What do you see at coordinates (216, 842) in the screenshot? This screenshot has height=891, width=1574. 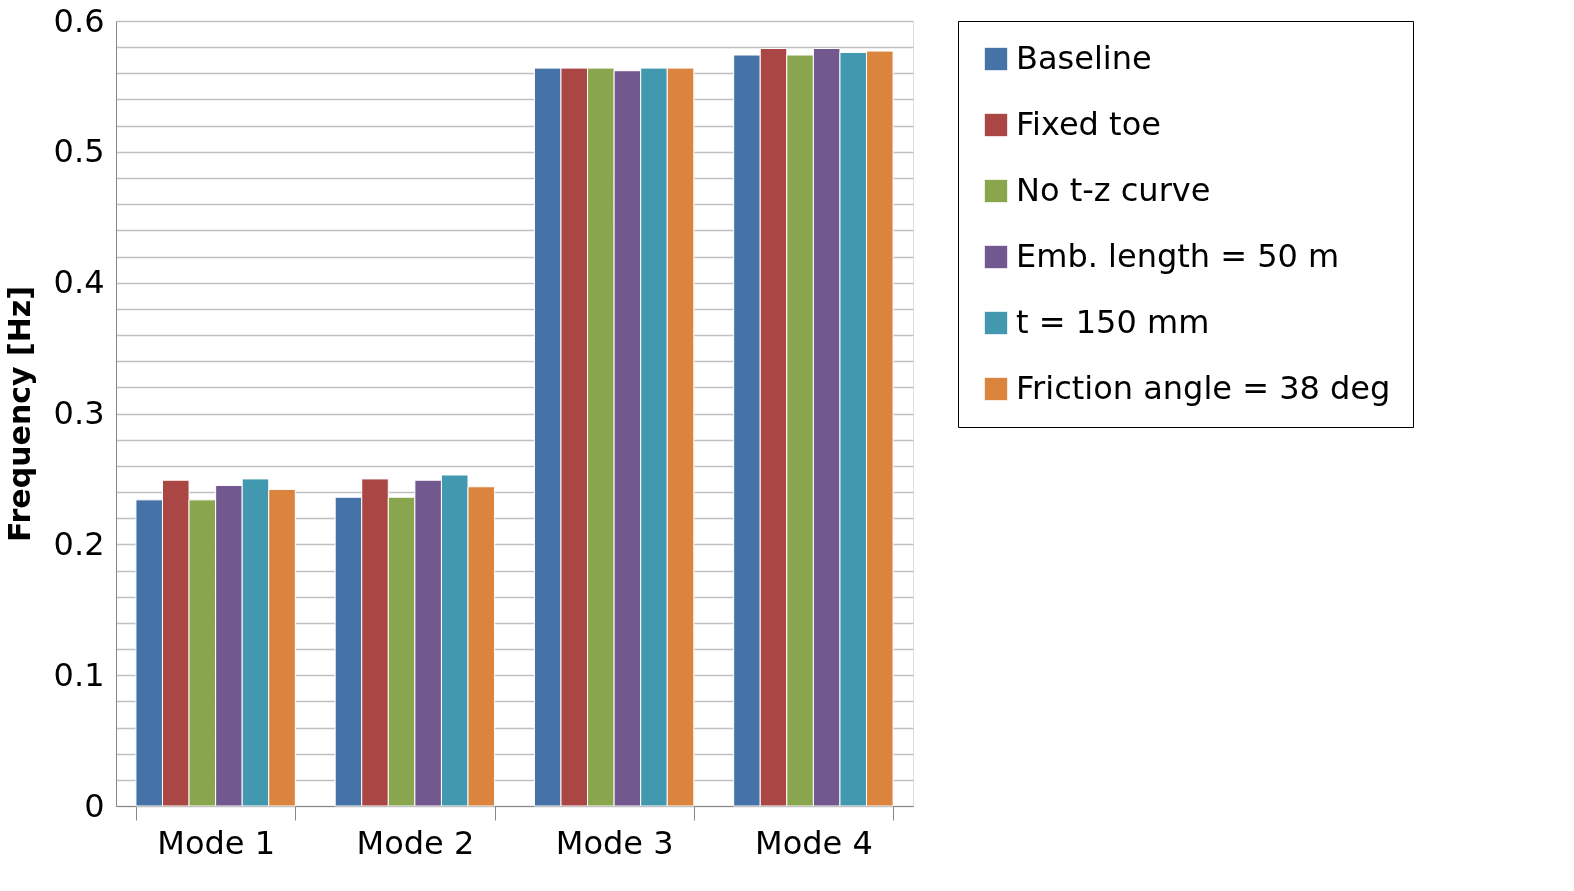 I see `x-tick-label: Mode 1` at bounding box center [216, 842].